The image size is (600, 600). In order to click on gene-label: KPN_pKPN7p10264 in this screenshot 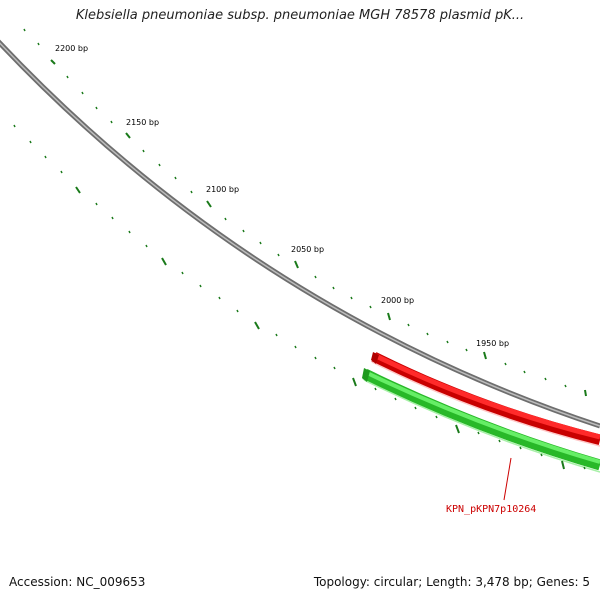, I will do `click(491, 509)`.